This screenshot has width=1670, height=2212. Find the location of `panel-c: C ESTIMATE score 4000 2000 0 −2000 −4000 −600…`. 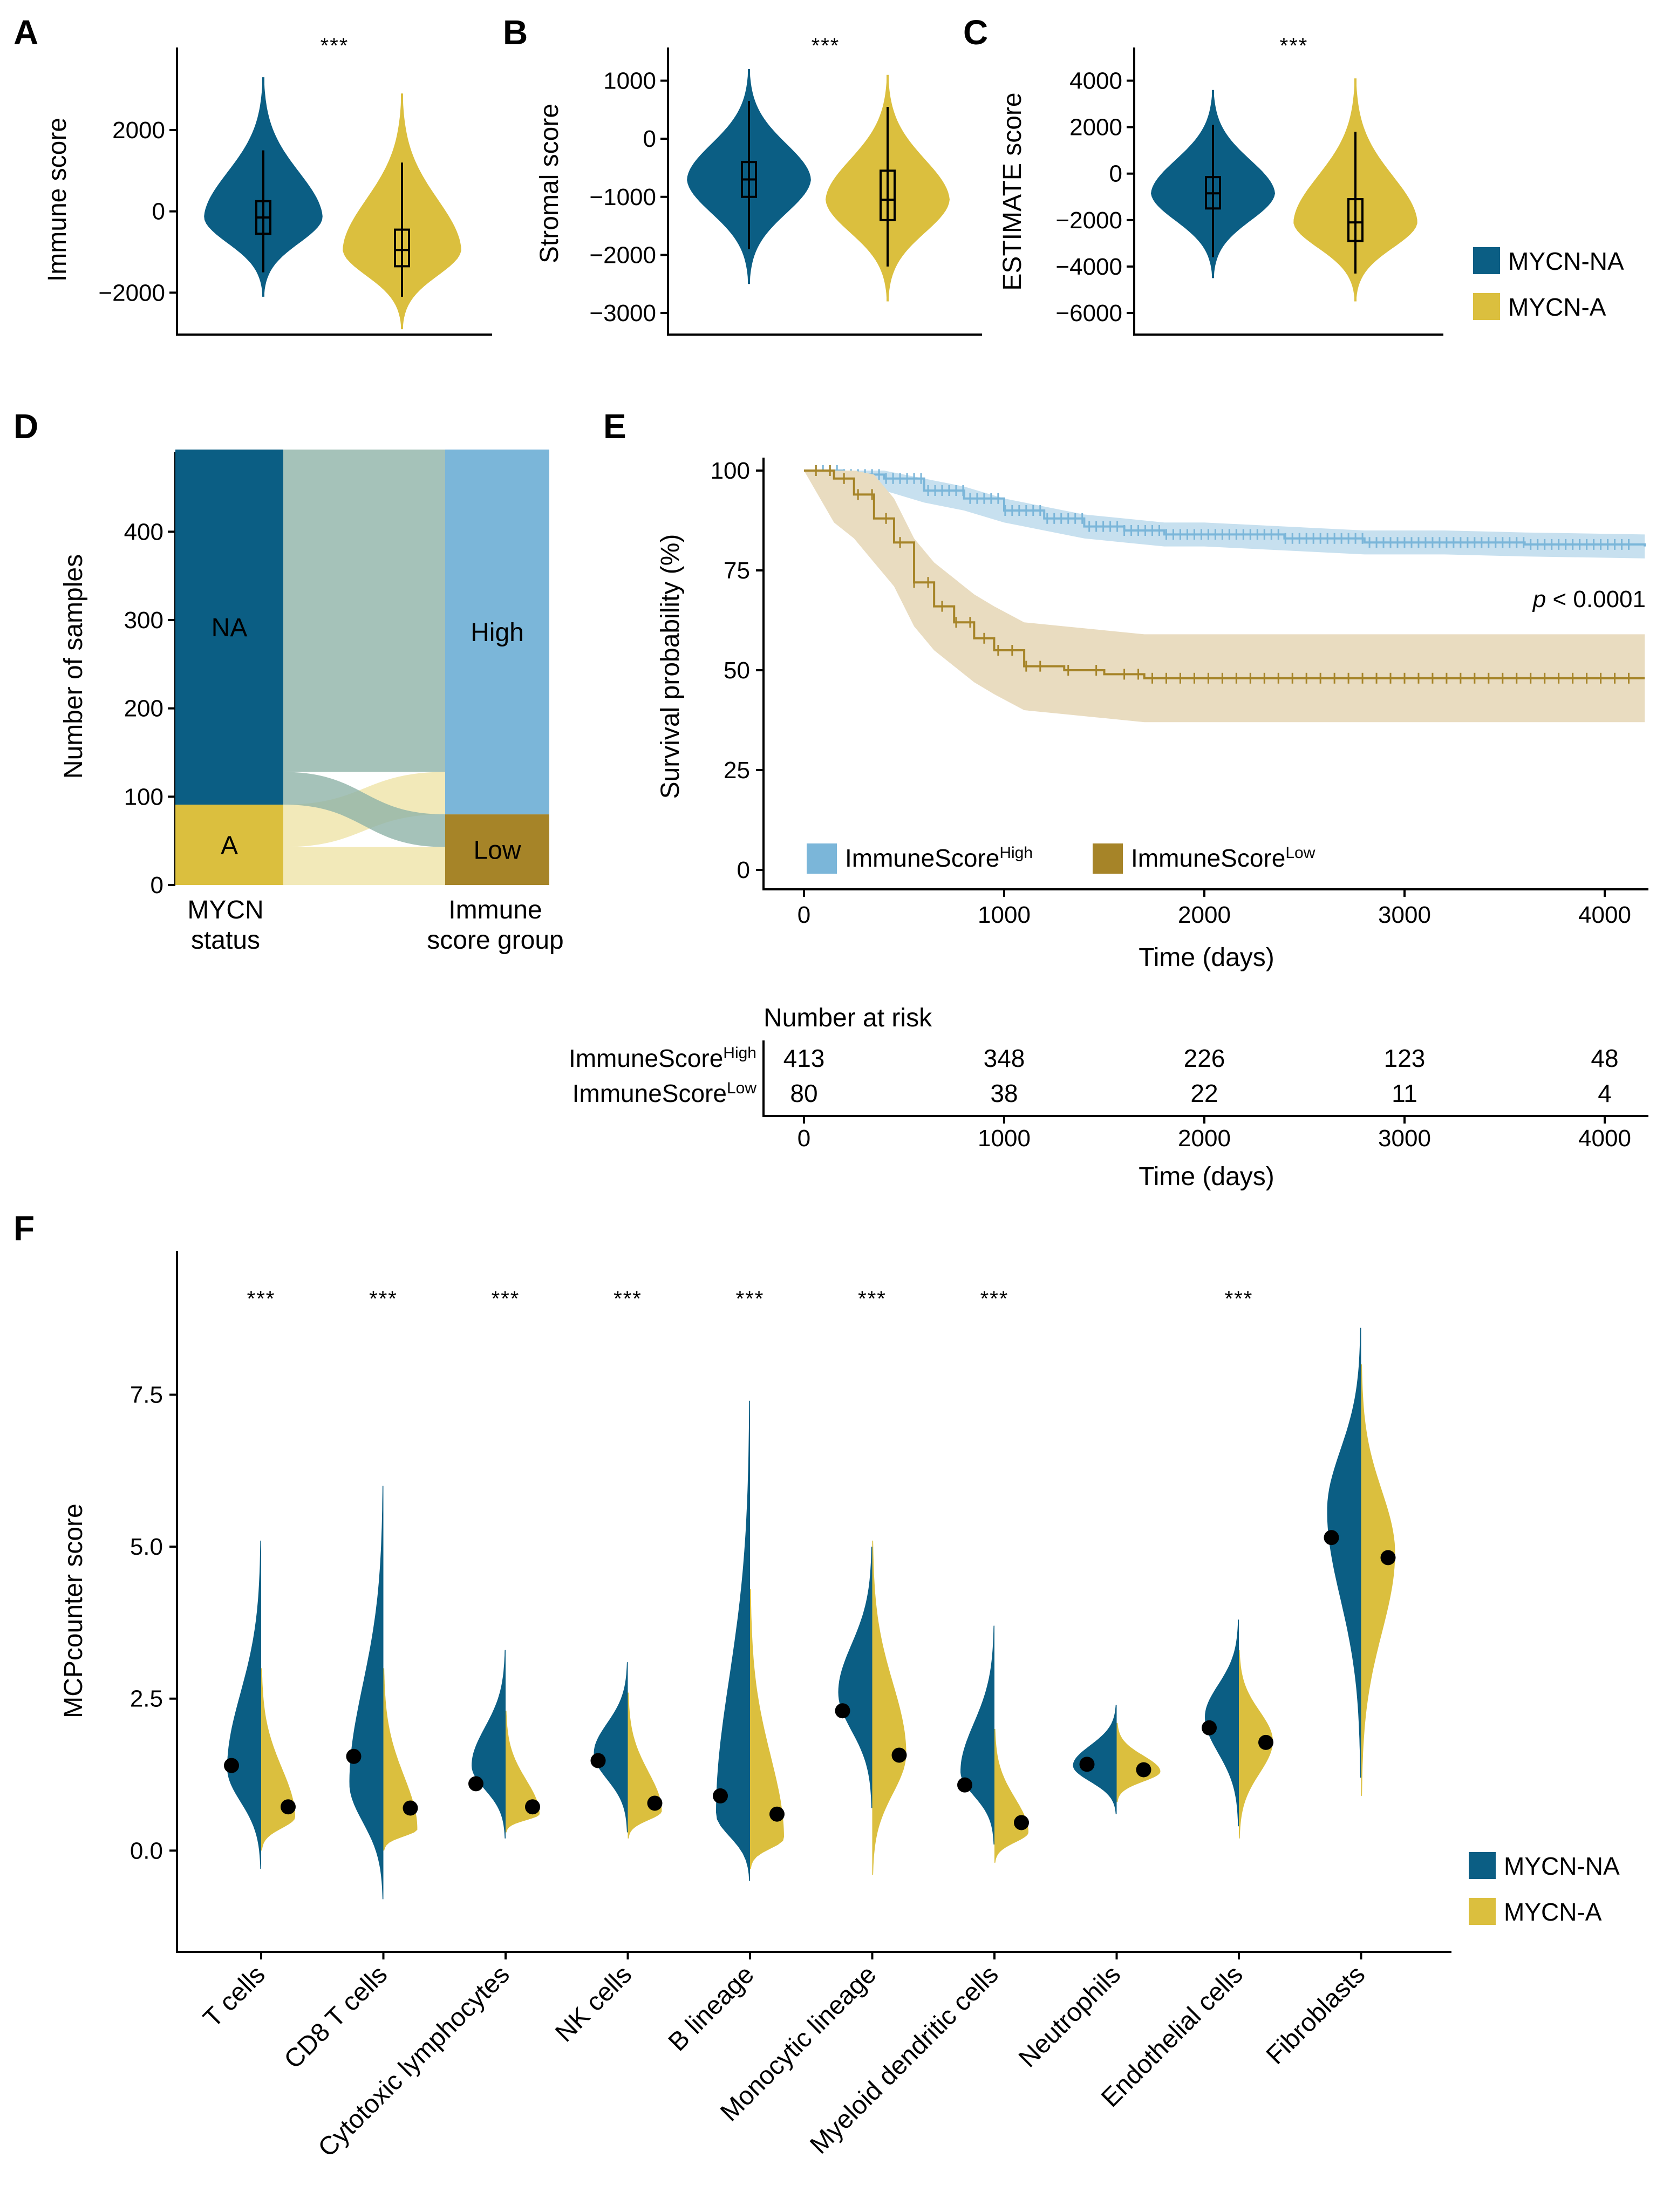

panel-c: C ESTIMATE score 4000 2000 0 −2000 −4000 −600… is located at coordinates (1203, 174).